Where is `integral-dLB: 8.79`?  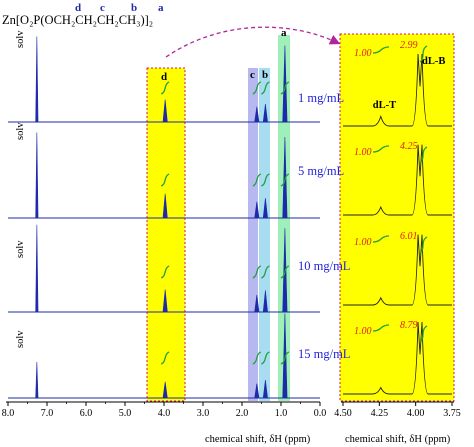
integral-dLB: 8.79 is located at coordinates (409, 325).